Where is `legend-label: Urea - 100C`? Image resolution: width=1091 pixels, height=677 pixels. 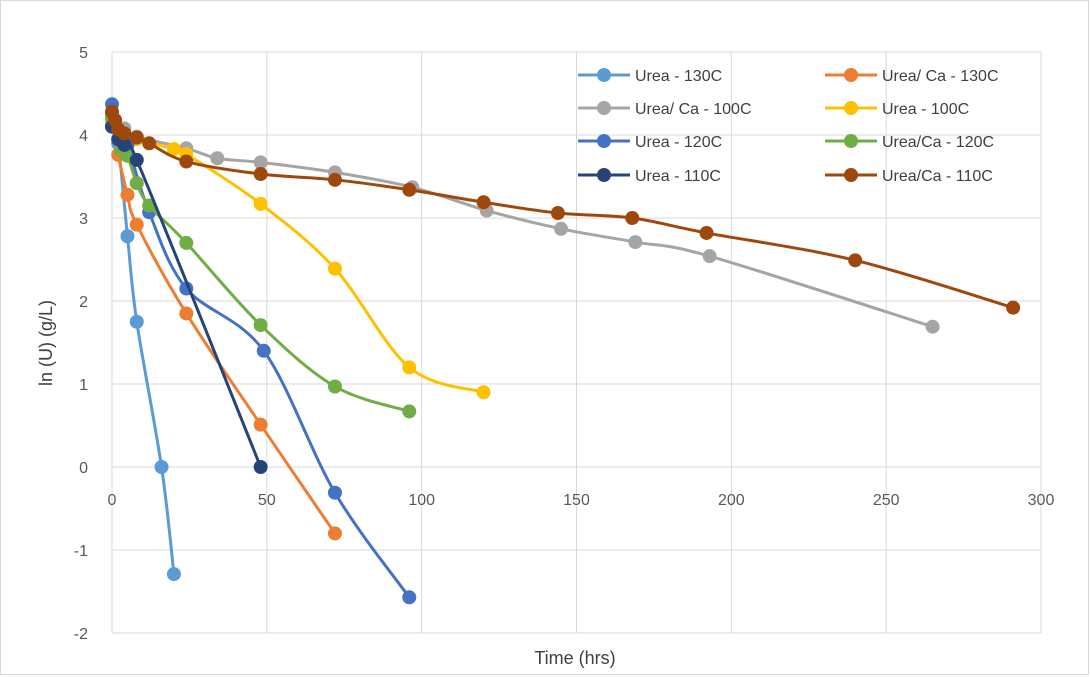
legend-label: Urea - 100C is located at coordinates (925, 109).